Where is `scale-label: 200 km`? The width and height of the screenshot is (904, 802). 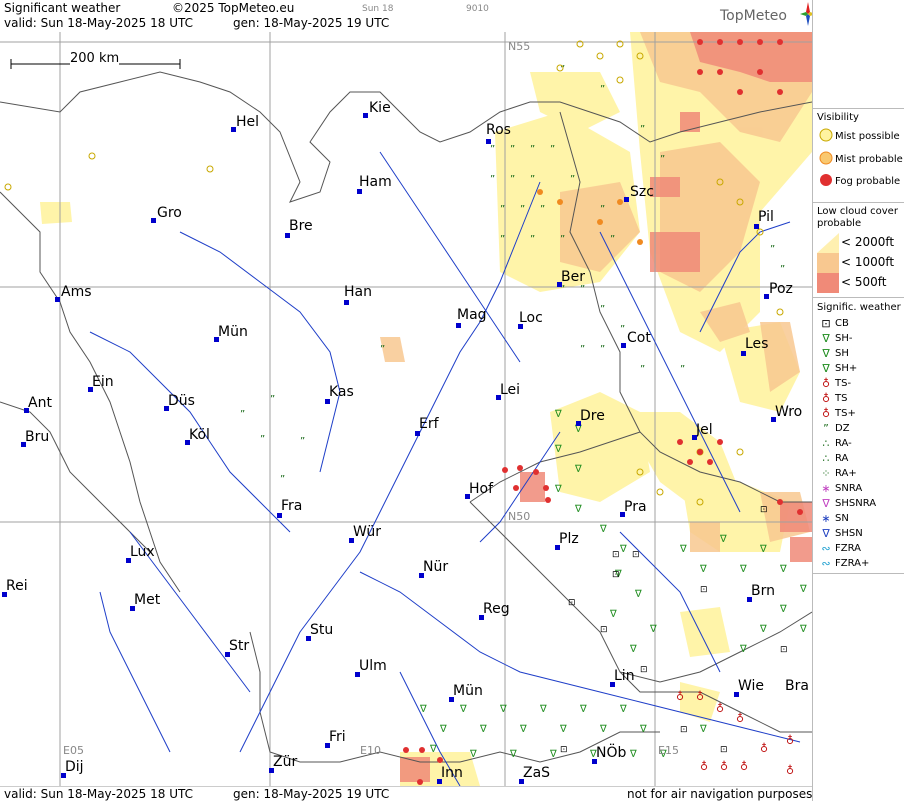
scale-label: 200 km is located at coordinates (95, 58).